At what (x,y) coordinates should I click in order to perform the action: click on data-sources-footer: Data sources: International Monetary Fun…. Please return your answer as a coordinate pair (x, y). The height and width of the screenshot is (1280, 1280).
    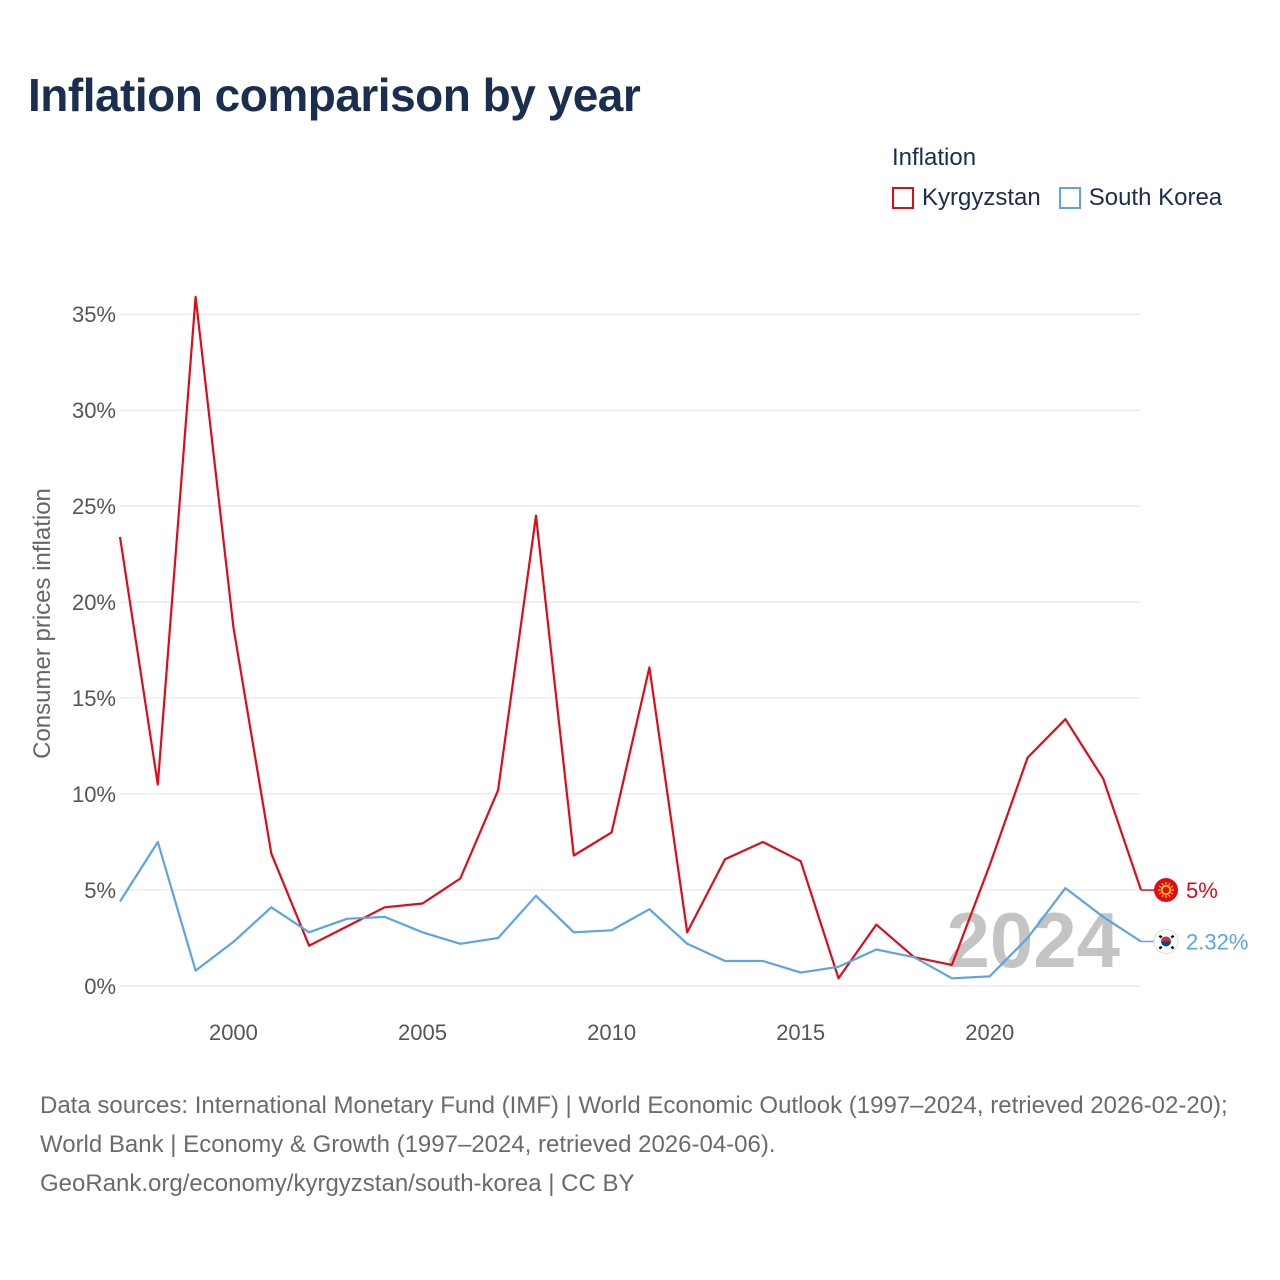
    Looking at the image, I should click on (645, 1144).